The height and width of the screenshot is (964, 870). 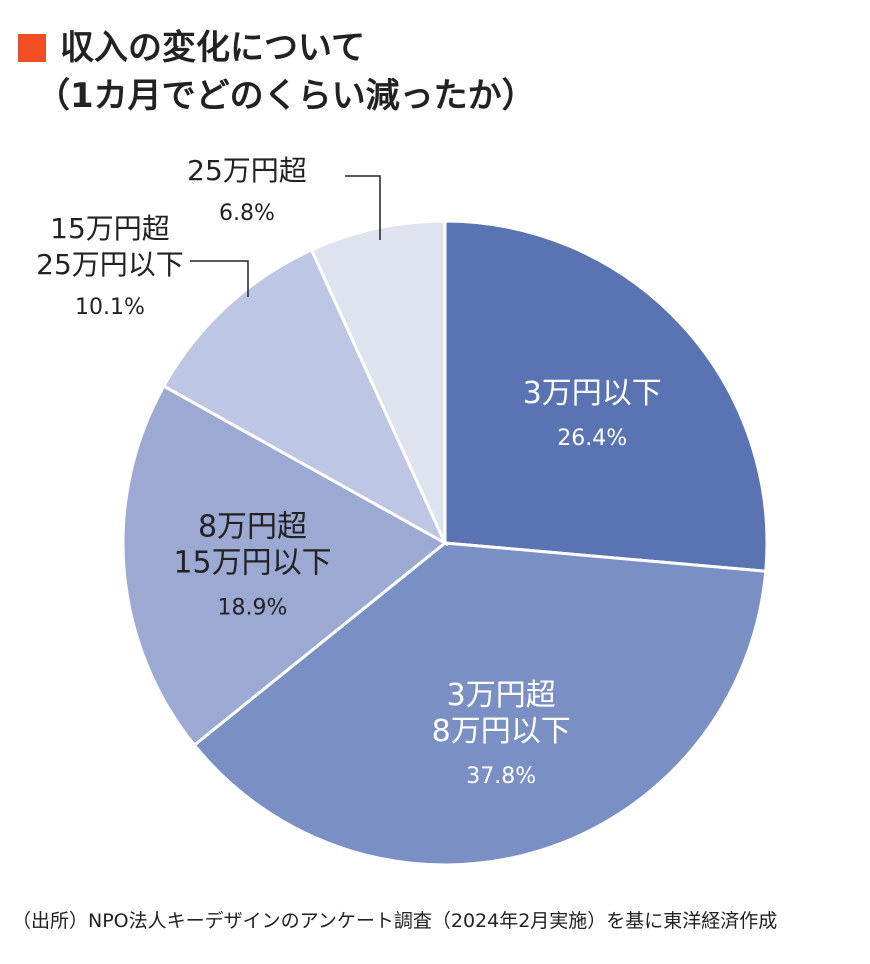 What do you see at coordinates (110, 228) in the screenshot?
I see `slice-label: 15万円超` at bounding box center [110, 228].